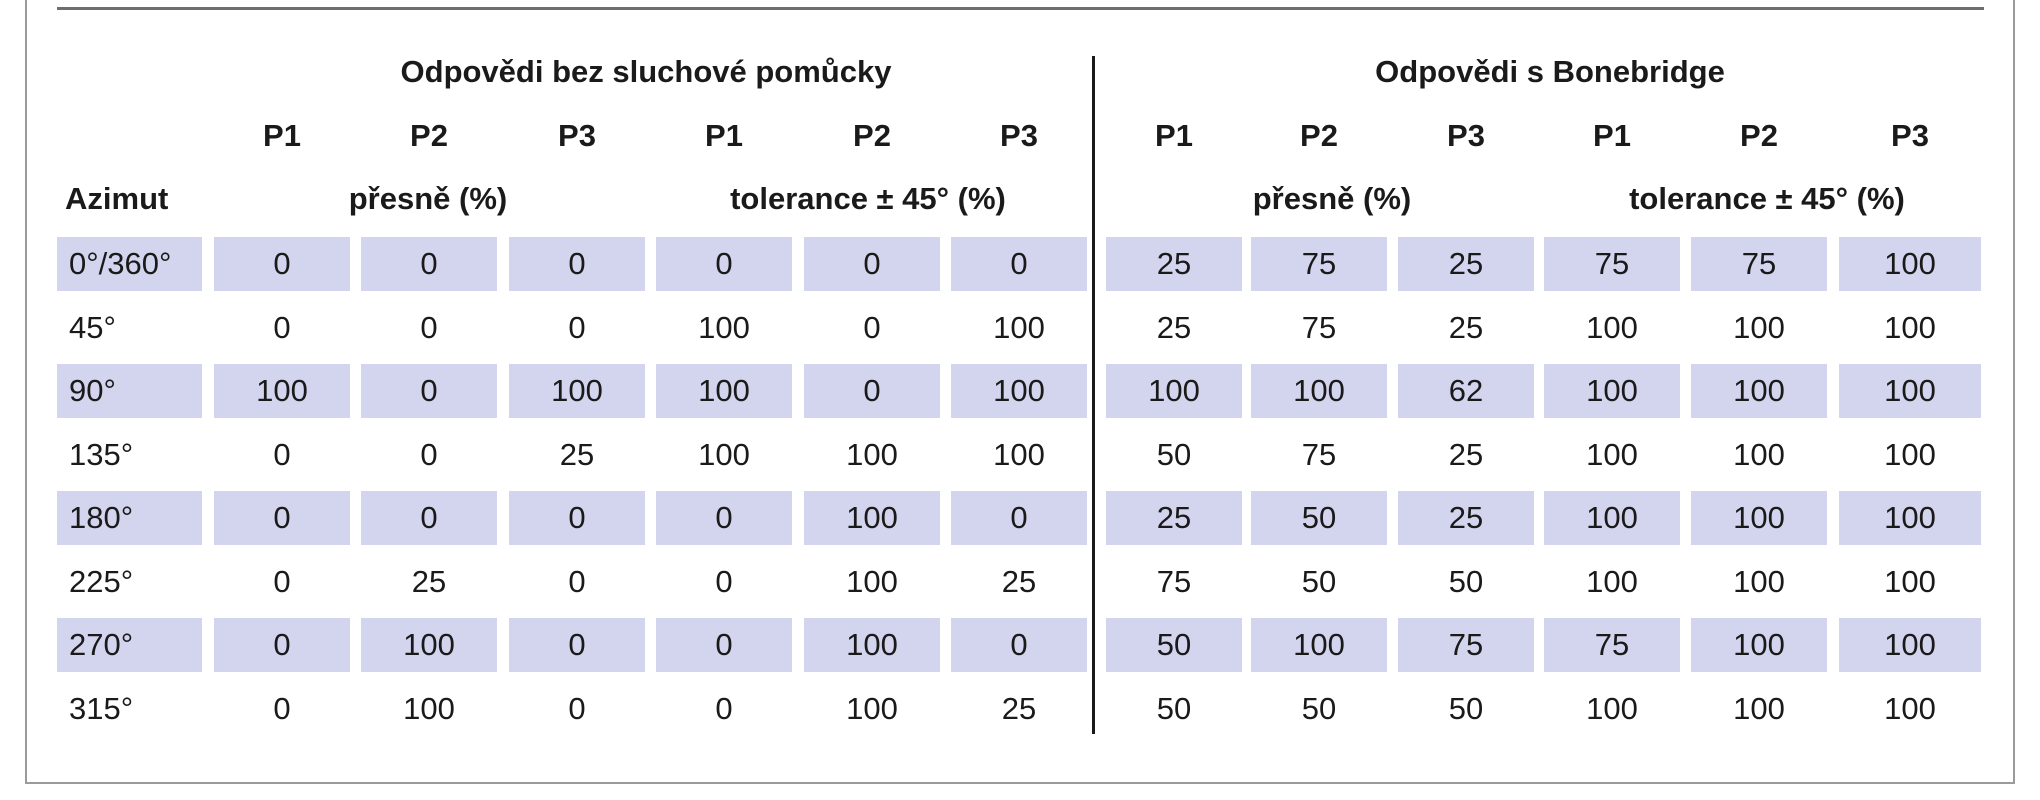 Image resolution: width=2040 pixels, height=800 pixels. Describe the element at coordinates (129, 645) in the screenshot. I see `azimuth-cell: 270°` at that location.